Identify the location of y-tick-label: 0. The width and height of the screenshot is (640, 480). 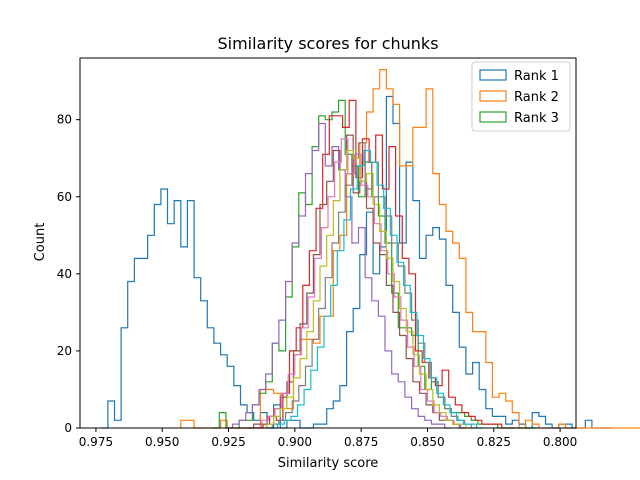
(68, 428).